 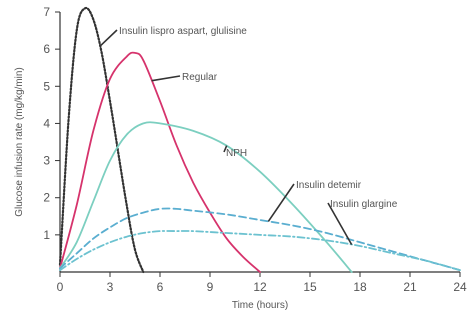 I want to click on x-tick-label: 0, so click(x=60, y=287).